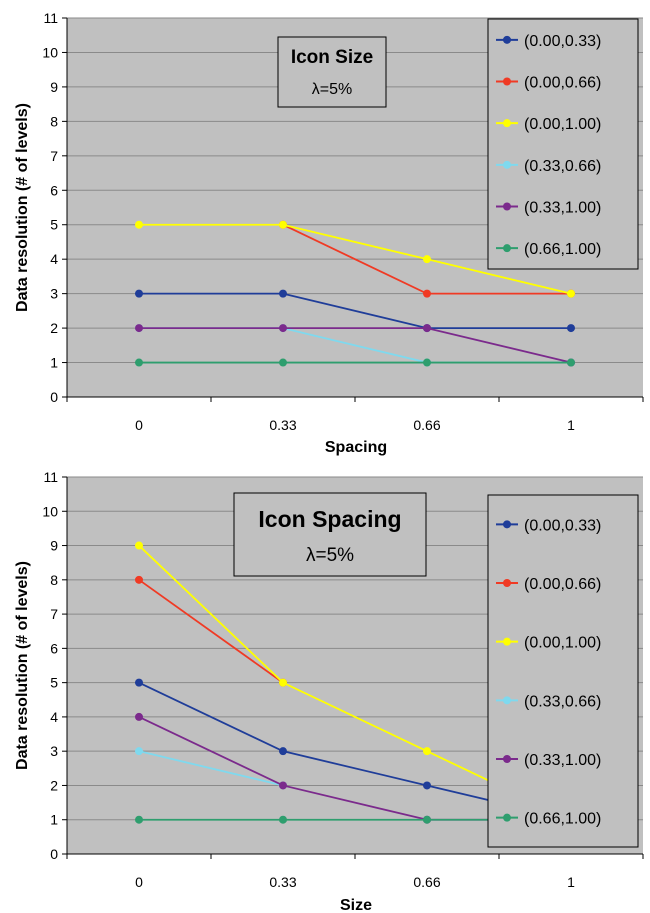 The height and width of the screenshot is (913, 650). What do you see at coordinates (571, 425) in the screenshot?
I see `x-tick-label: 1` at bounding box center [571, 425].